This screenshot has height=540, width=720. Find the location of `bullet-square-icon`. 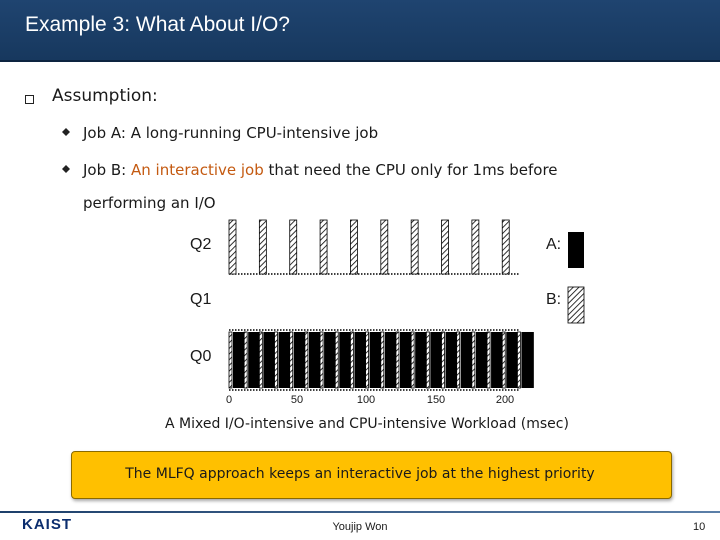

bullet-square-icon is located at coordinates (29, 99).